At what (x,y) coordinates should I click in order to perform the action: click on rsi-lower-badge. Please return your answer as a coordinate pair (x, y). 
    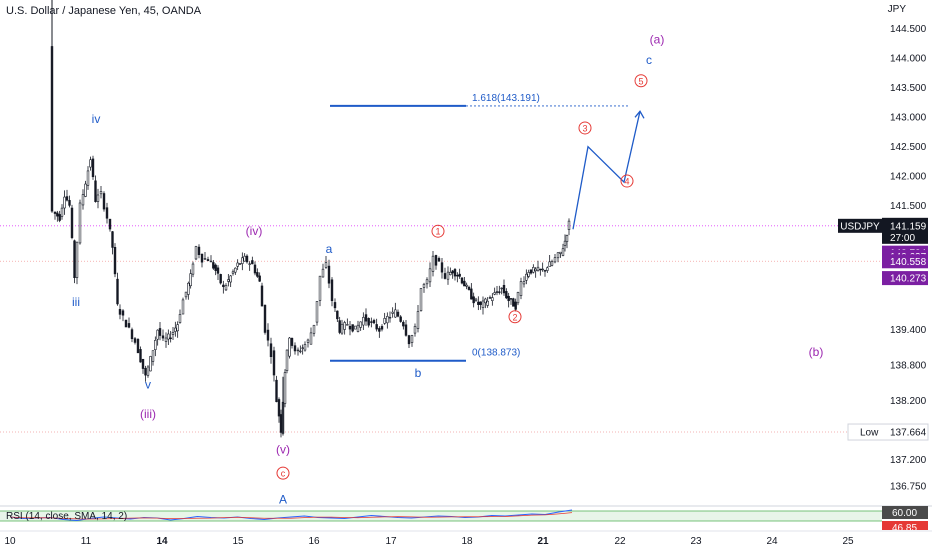
    Looking at the image, I should click on (905, 525).